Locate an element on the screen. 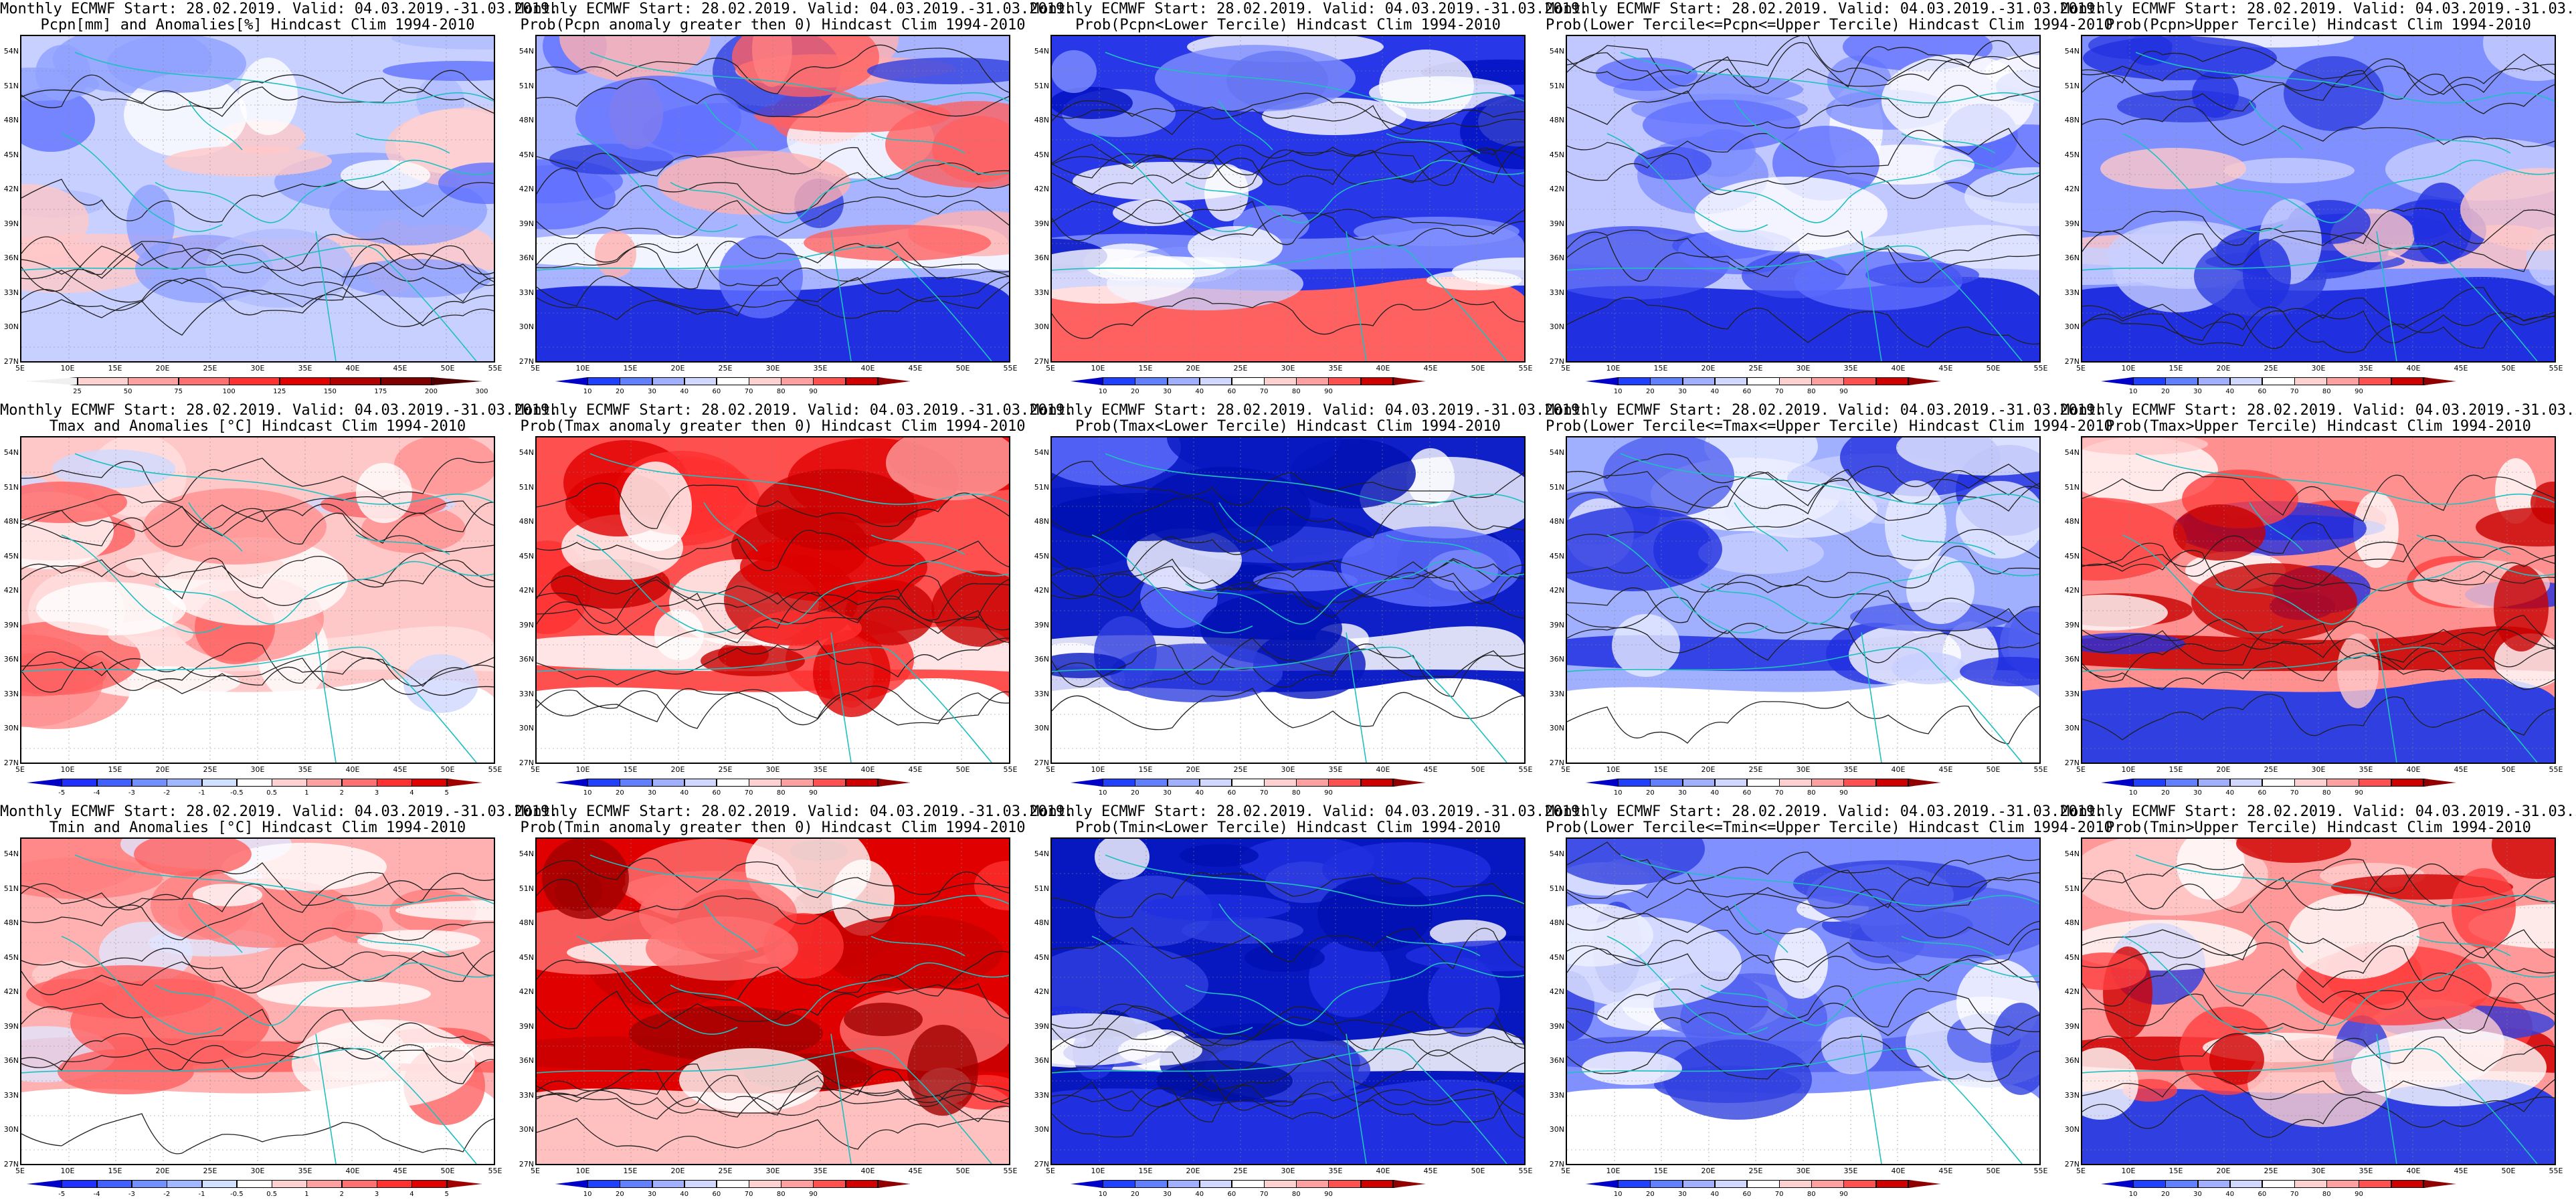  map-field is located at coordinates (2318, 1001).